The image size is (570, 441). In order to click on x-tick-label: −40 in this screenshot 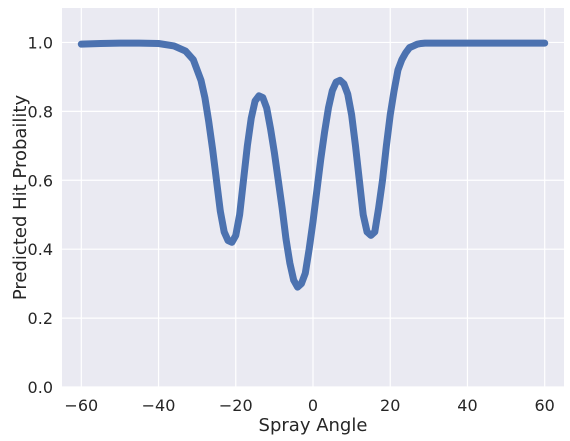, I will do `click(159, 405)`.